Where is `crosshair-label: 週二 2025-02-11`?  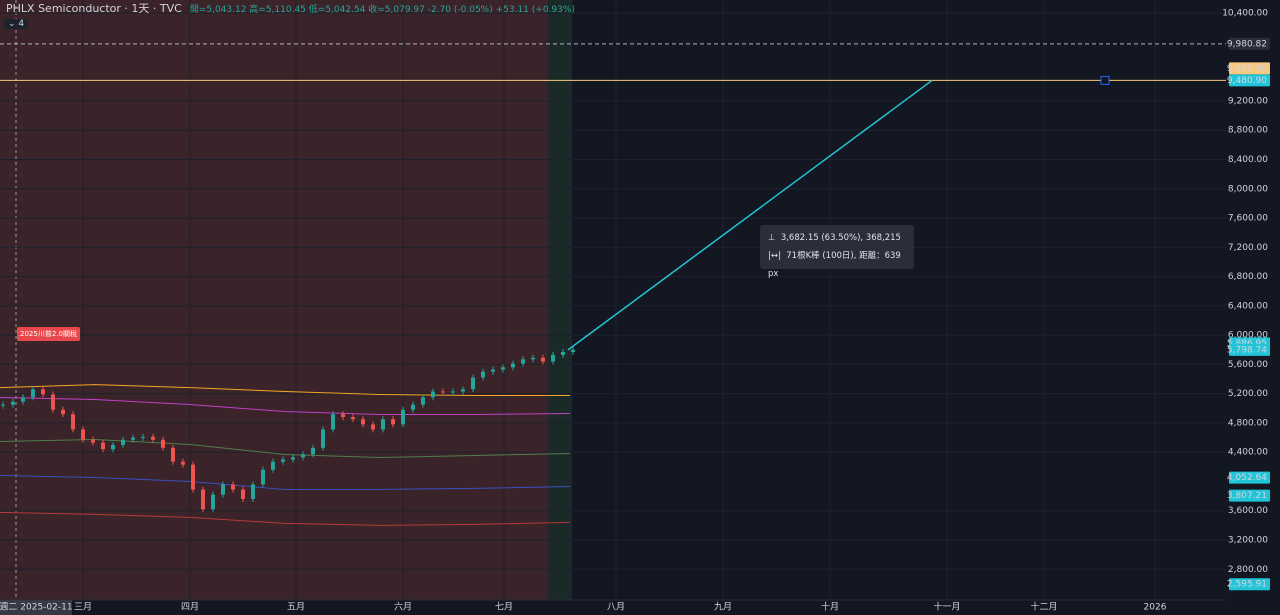 crosshair-label: 週二 2025-02-11 is located at coordinates (36, 607).